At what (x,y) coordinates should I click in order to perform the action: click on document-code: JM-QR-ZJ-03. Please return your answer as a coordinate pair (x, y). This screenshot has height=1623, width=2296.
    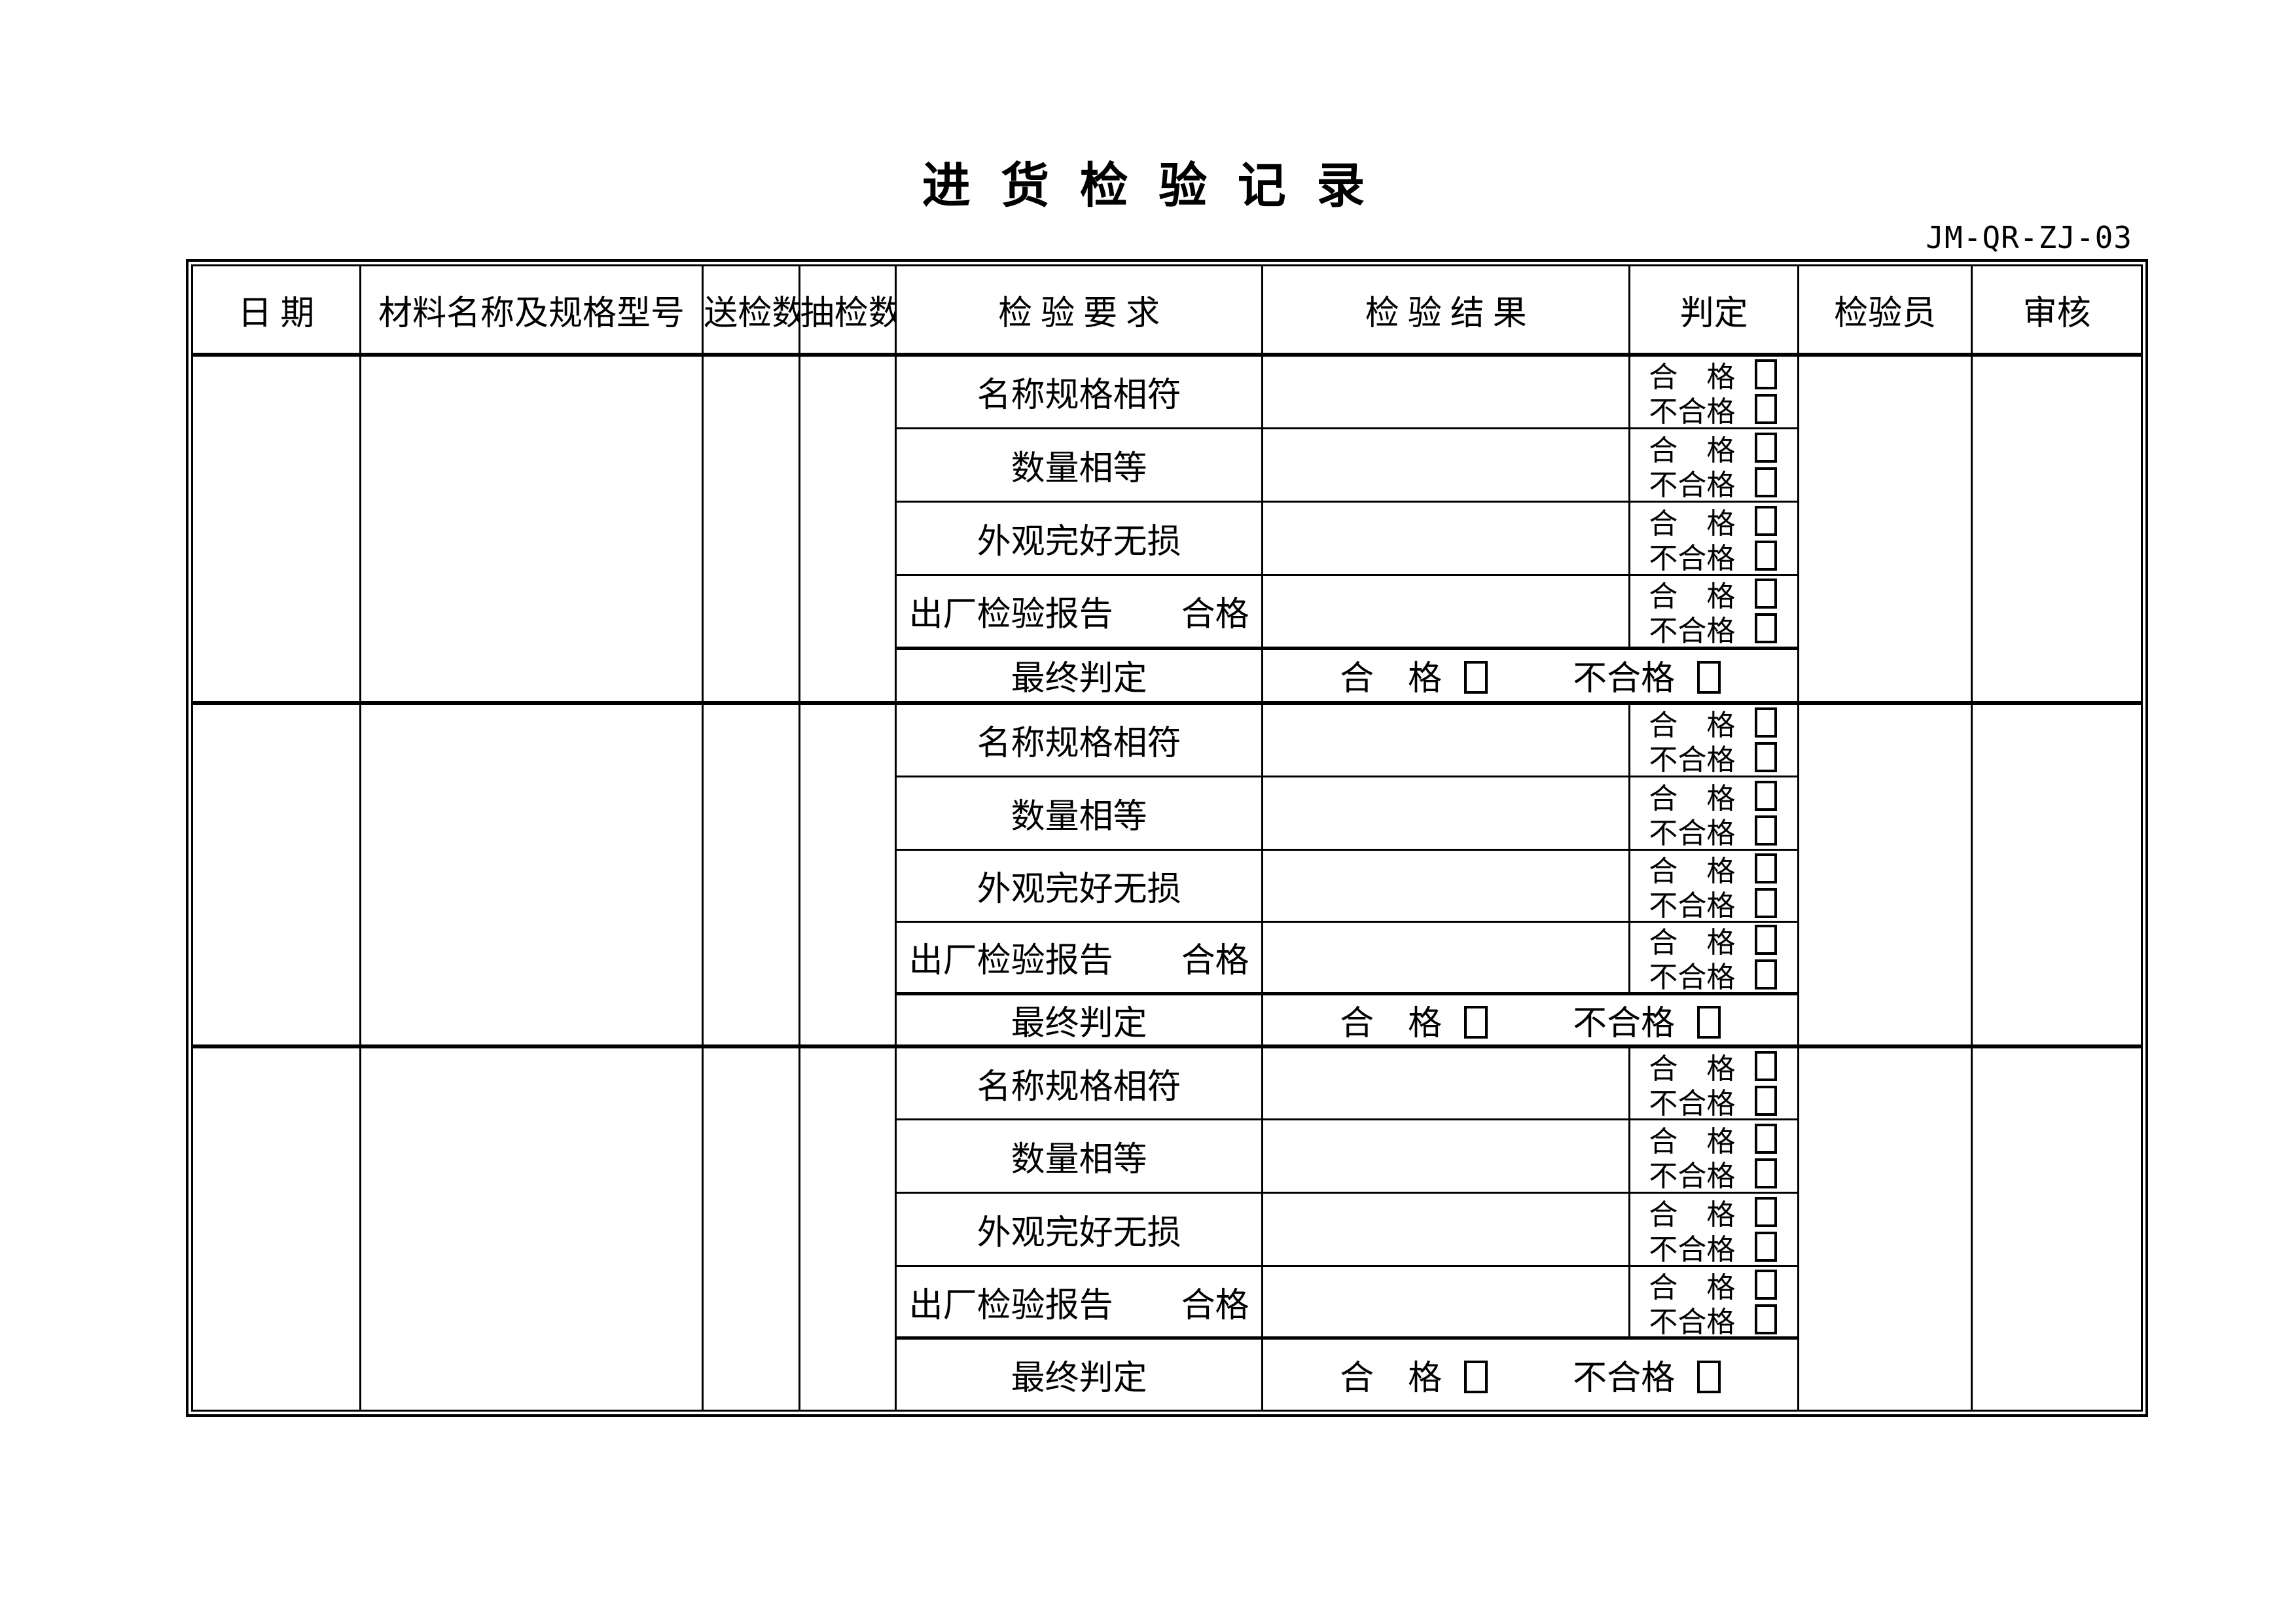
    Looking at the image, I should click on (2029, 238).